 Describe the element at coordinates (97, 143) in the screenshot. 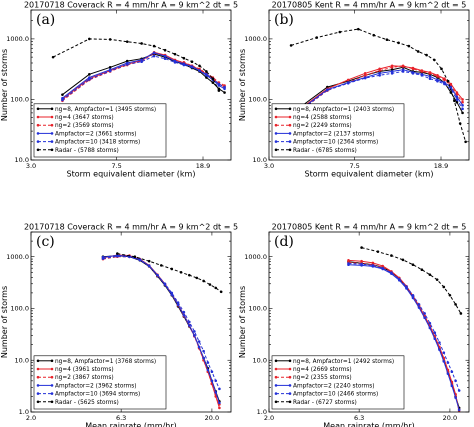

I see `legend-entry: Ampfactor=10 (3418 storms)` at that location.